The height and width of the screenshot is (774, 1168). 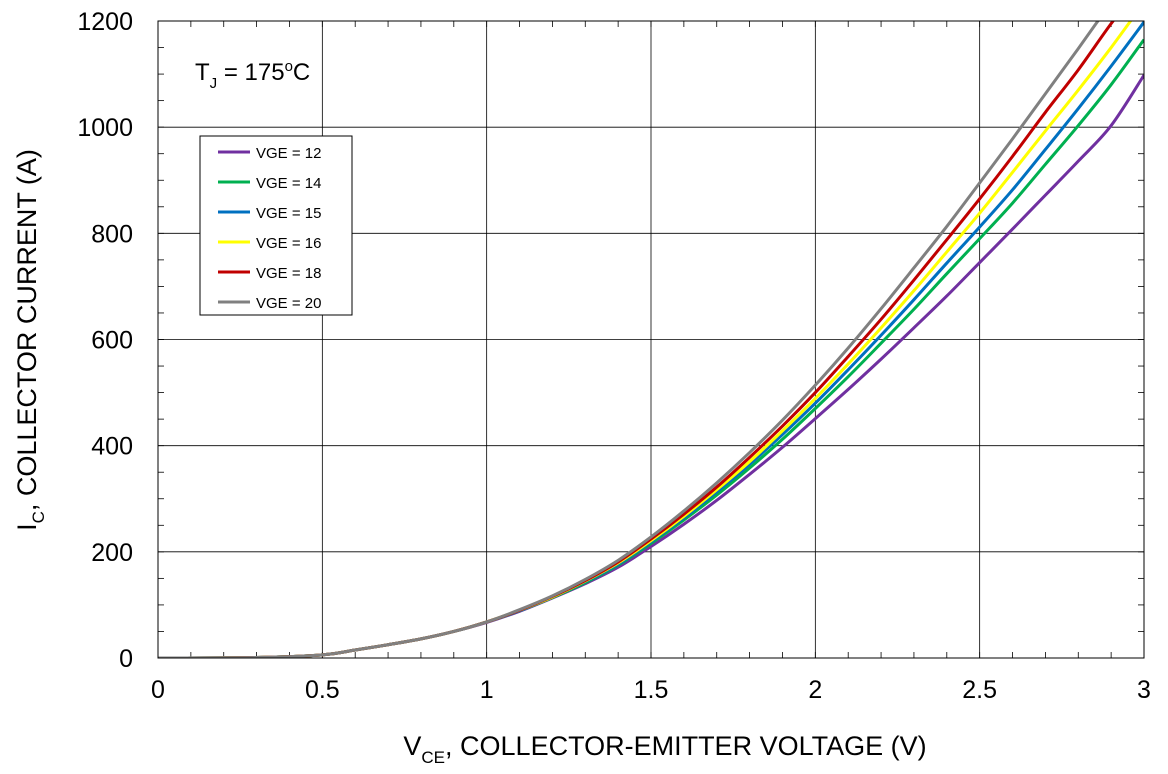 I want to click on x-tick-label: 2.5, so click(x=979, y=690).